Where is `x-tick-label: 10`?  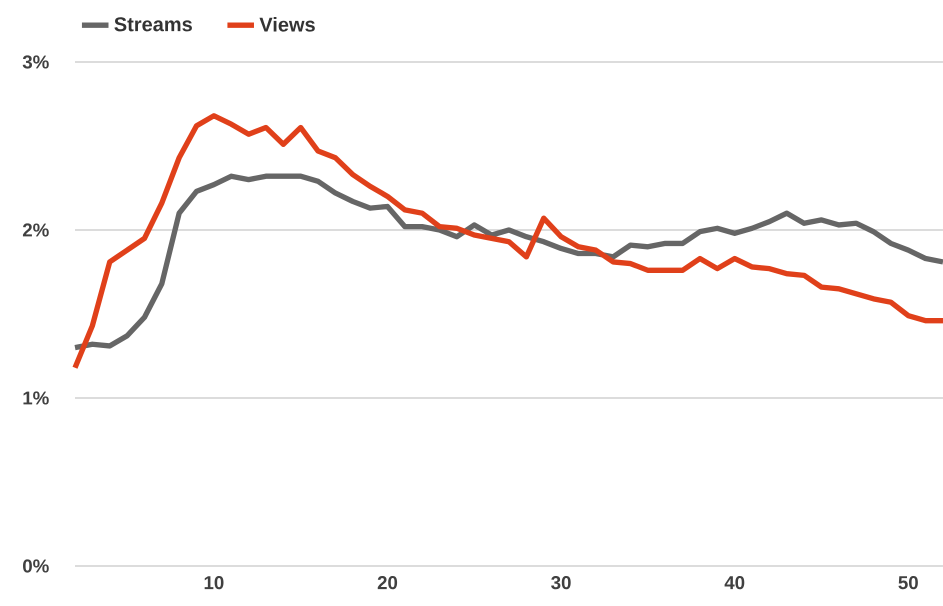 x-tick-label: 10 is located at coordinates (214, 583).